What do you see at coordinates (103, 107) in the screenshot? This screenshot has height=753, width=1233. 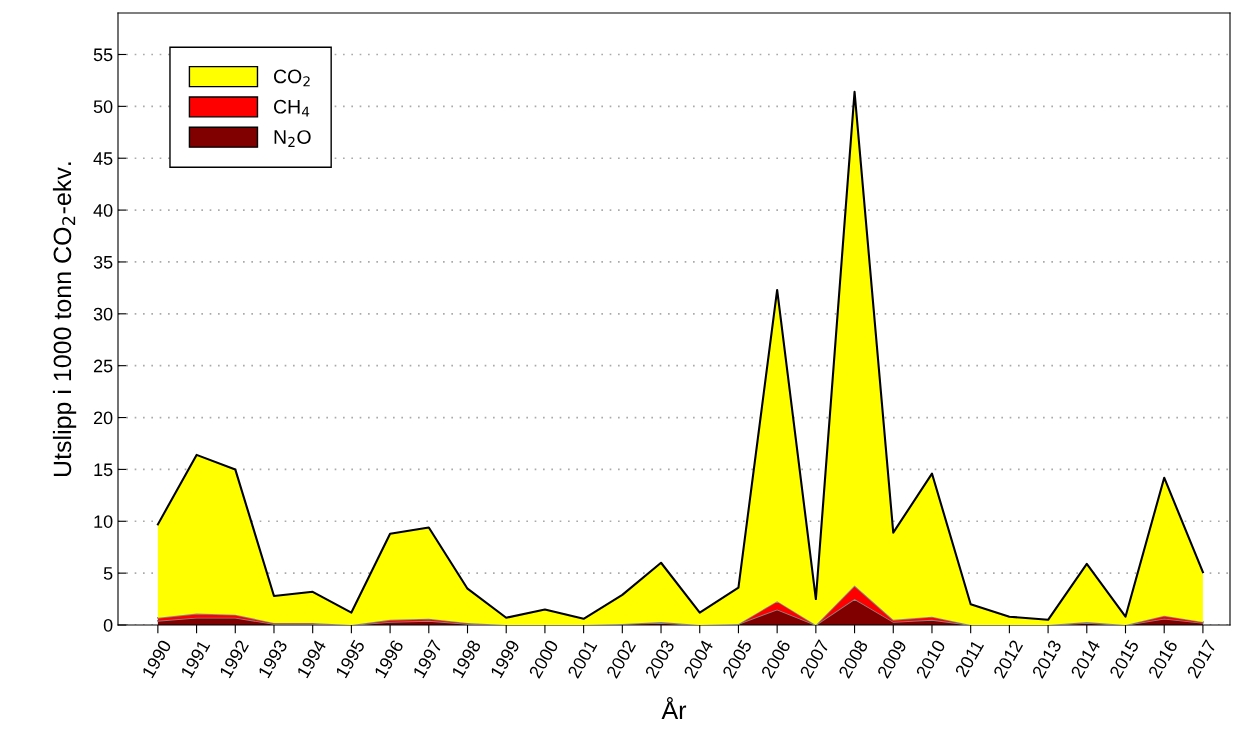 I see `y-tick-label: 50` at bounding box center [103, 107].